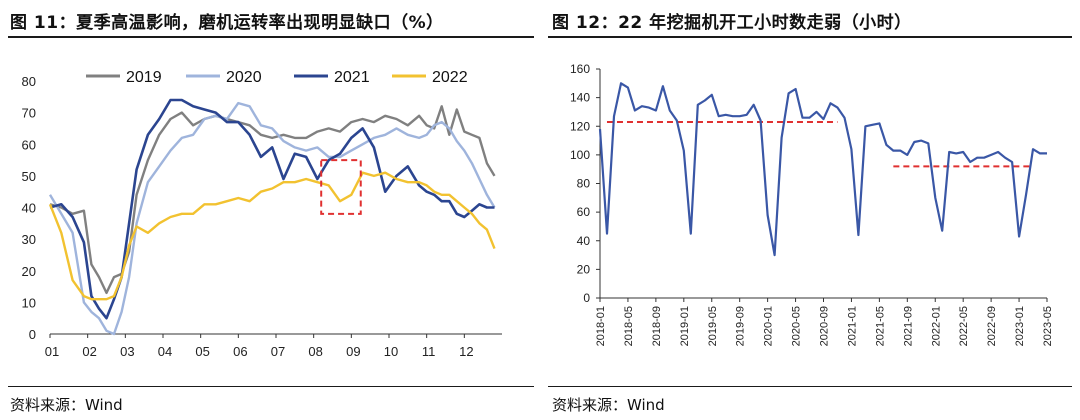  What do you see at coordinates (391, 351) in the screenshot?
I see `x-tick-label: 10` at bounding box center [391, 351].